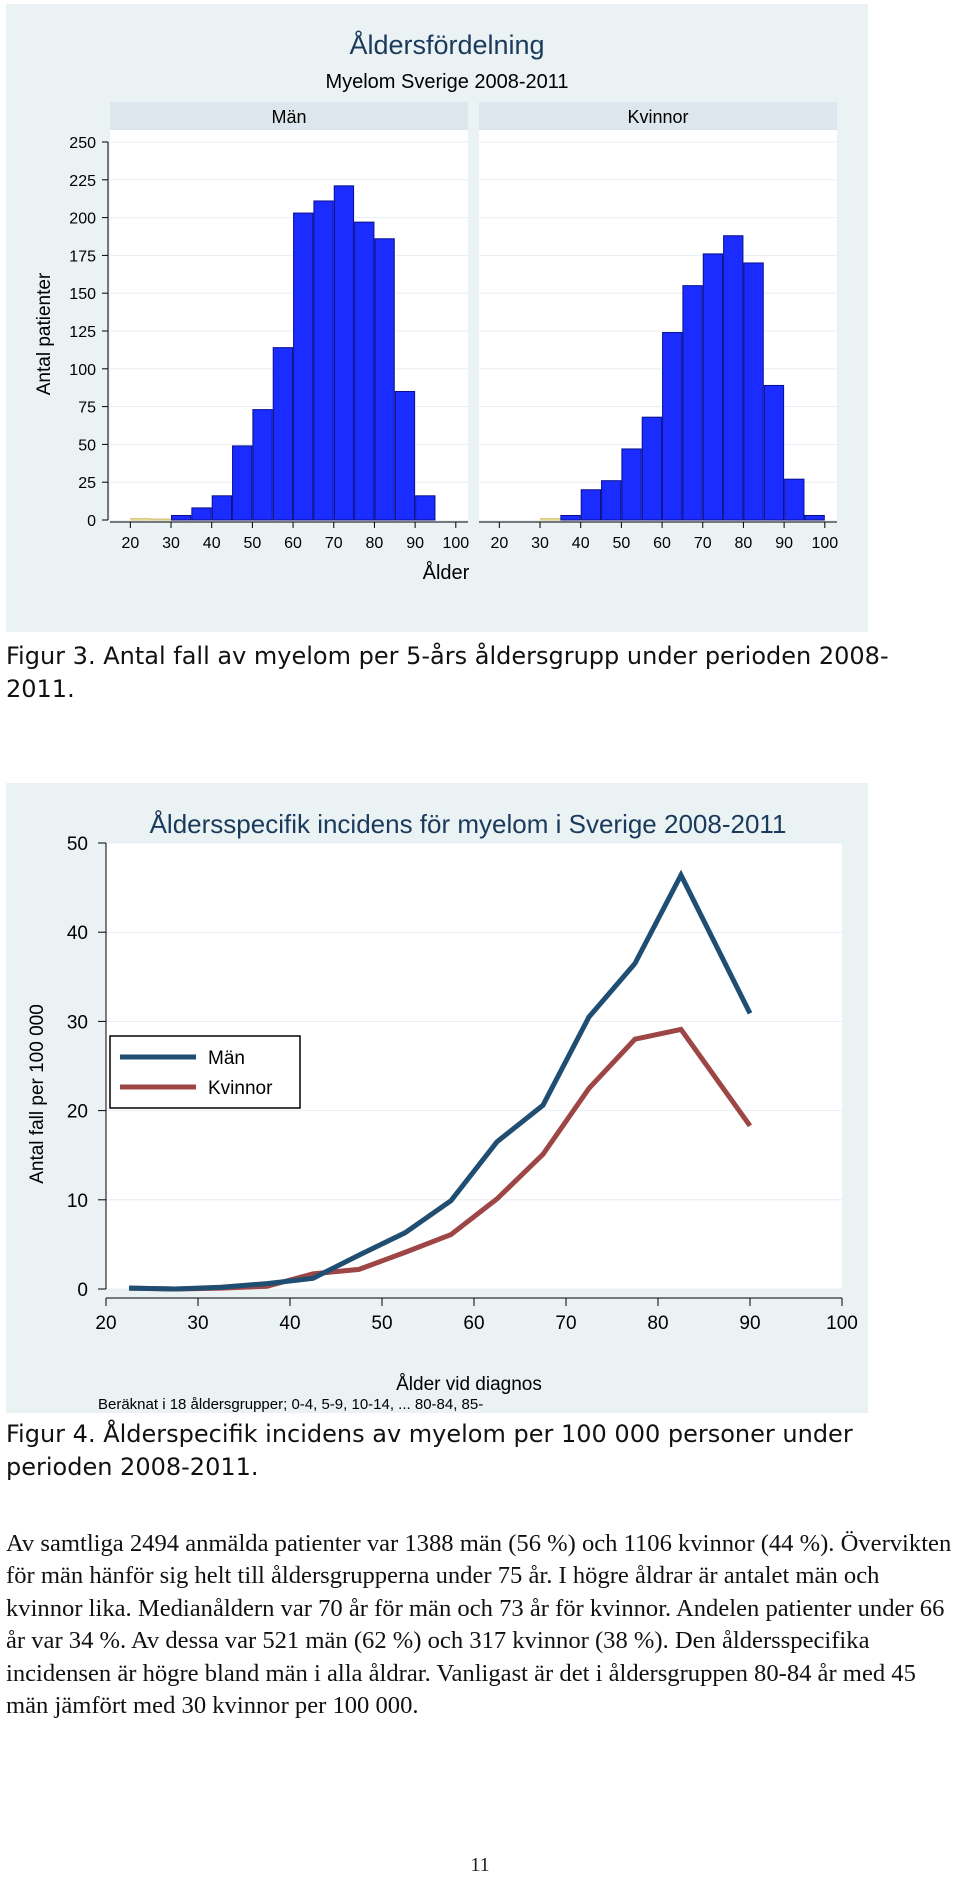 This screenshot has height=1877, width=960. I want to click on fig3-y-tick-label: 250, so click(82, 143).